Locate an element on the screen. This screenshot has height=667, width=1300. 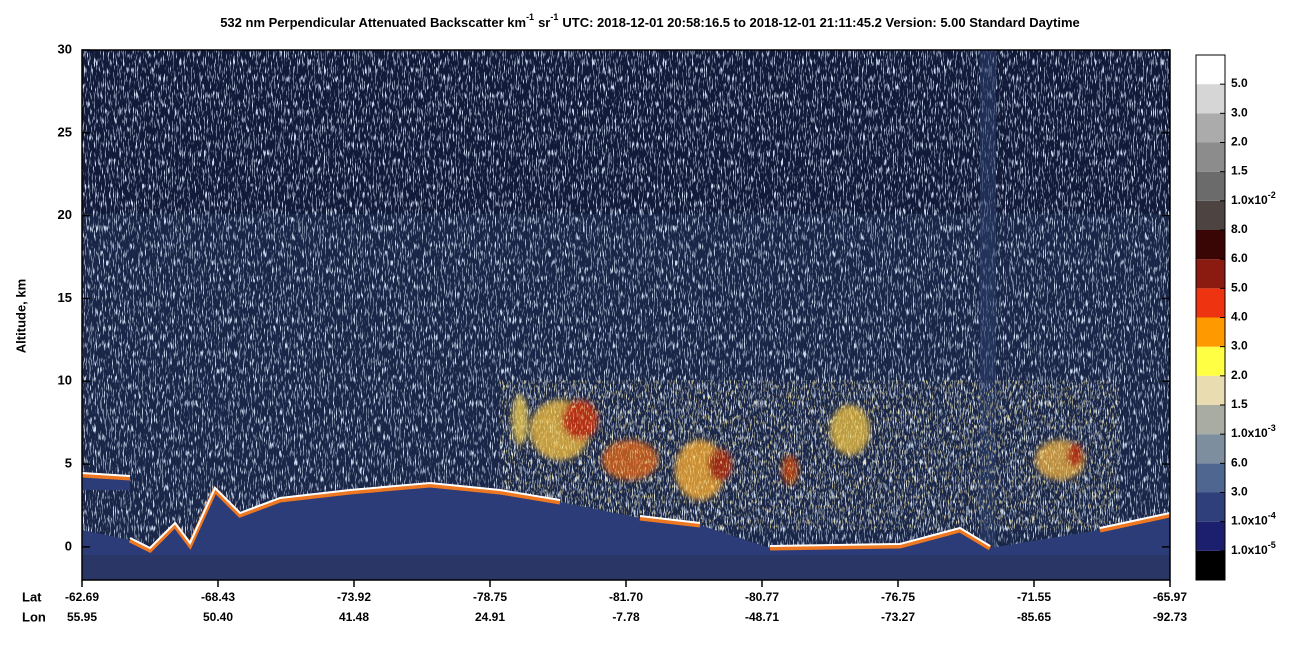
y-tick-label: 10 is located at coordinates (65, 380).